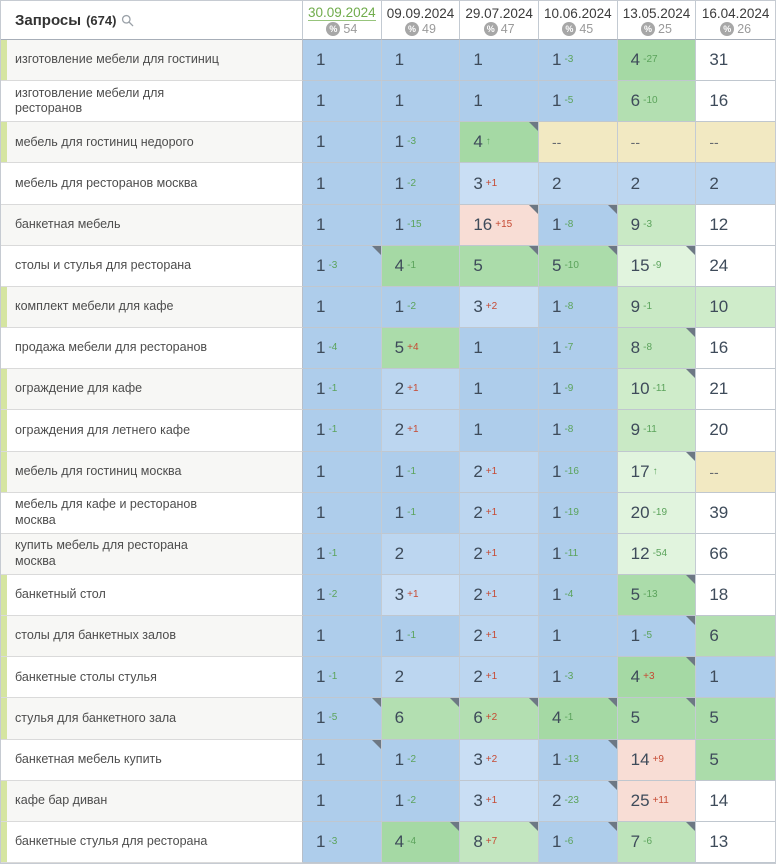  I want to click on position-cell: 9 -1, so click(657, 307).